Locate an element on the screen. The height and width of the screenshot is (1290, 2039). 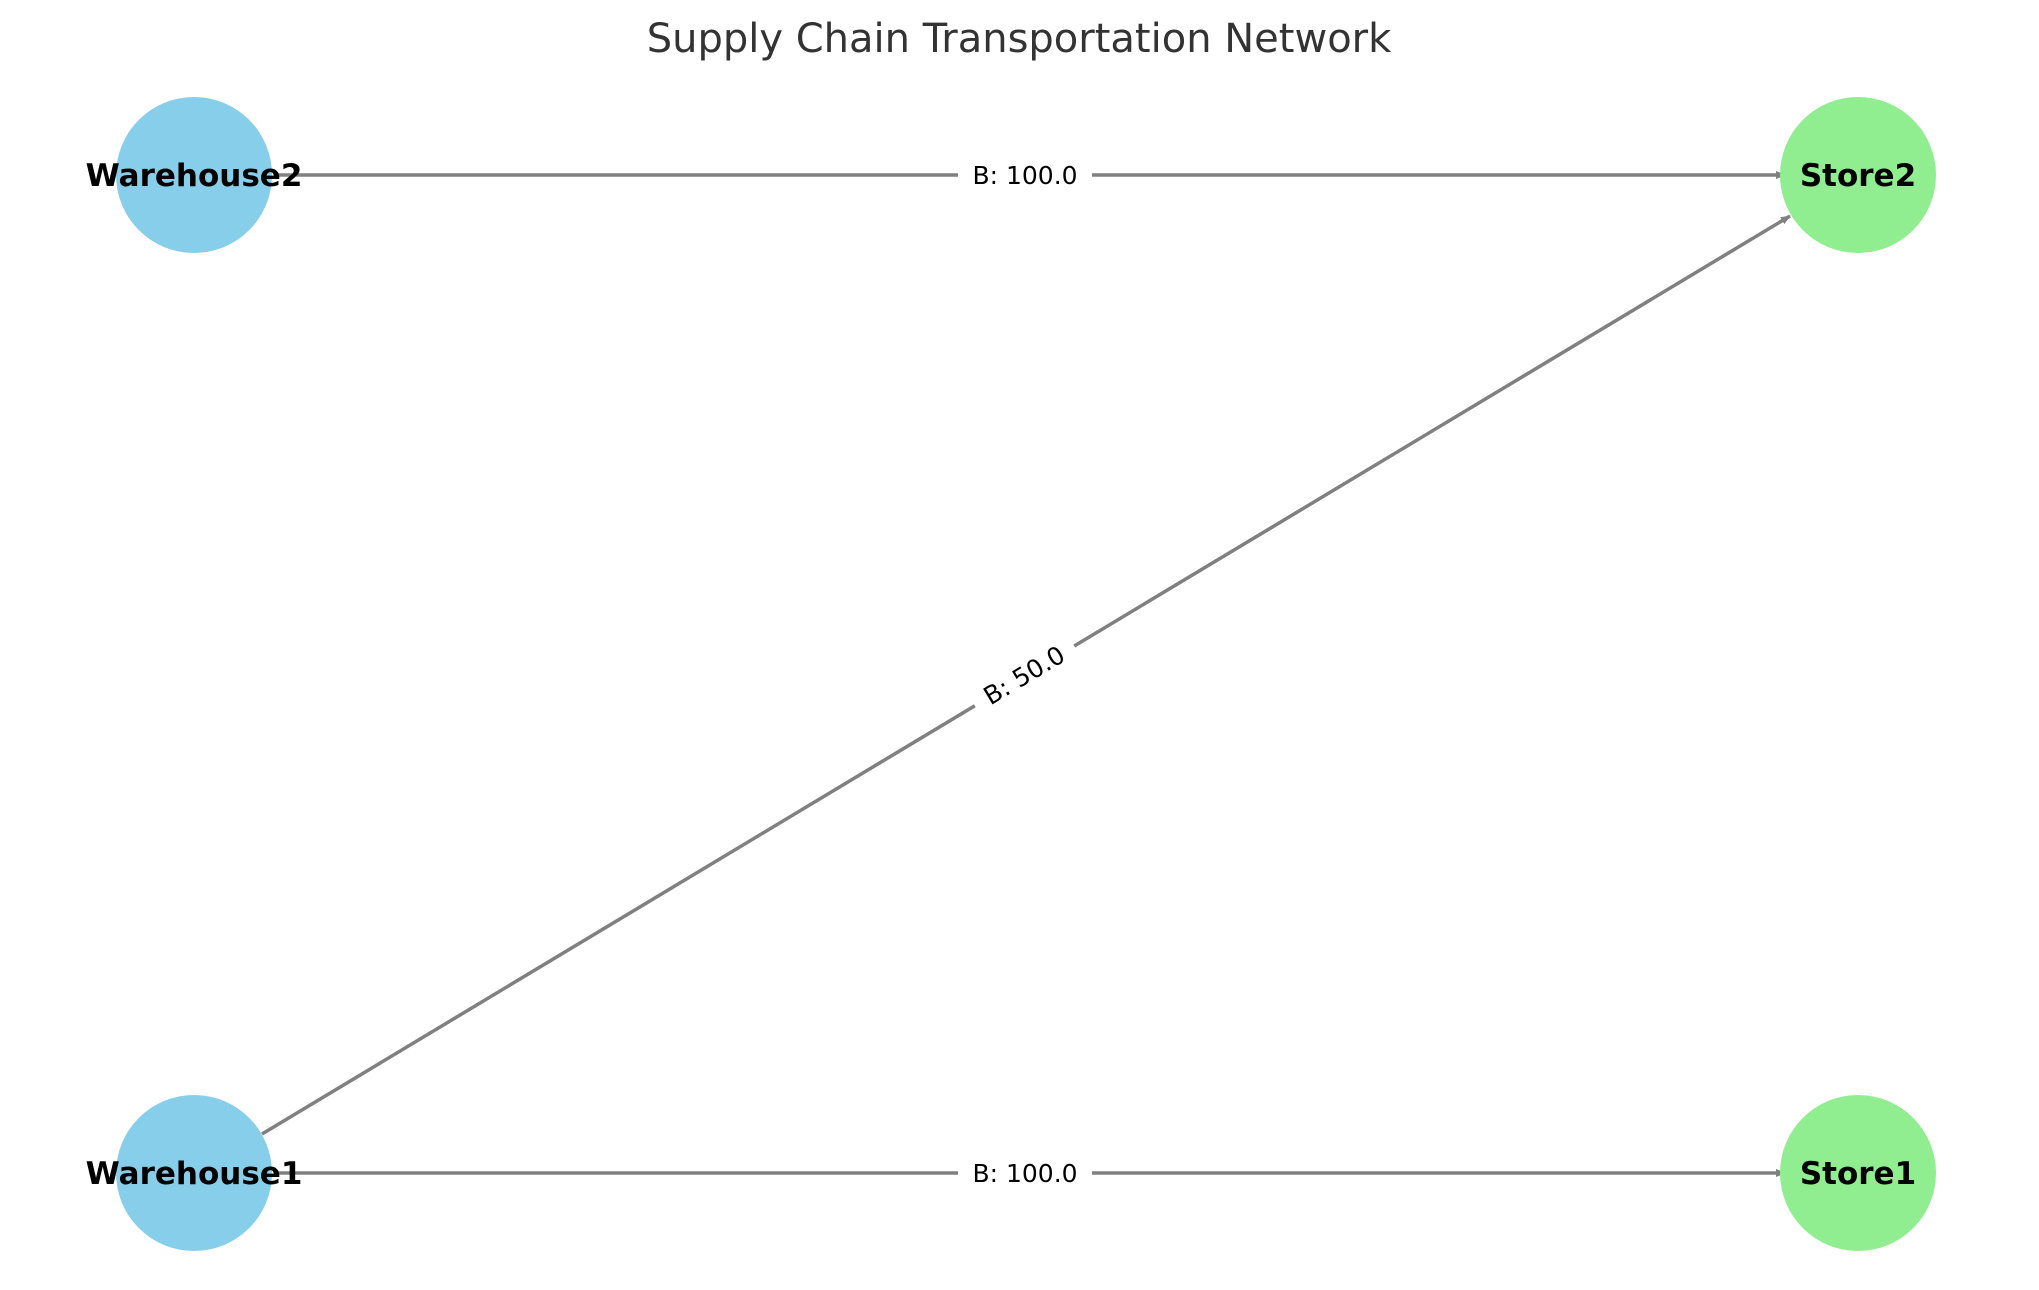
node-warehouse2: Warehouse2 is located at coordinates (194, 175).